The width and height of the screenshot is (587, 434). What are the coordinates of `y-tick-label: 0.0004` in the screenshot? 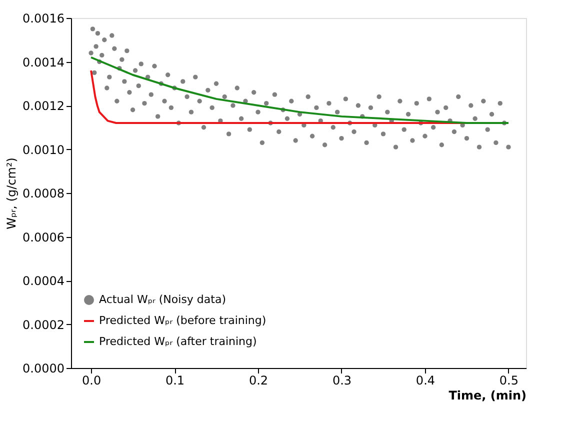 It's located at (43, 281).